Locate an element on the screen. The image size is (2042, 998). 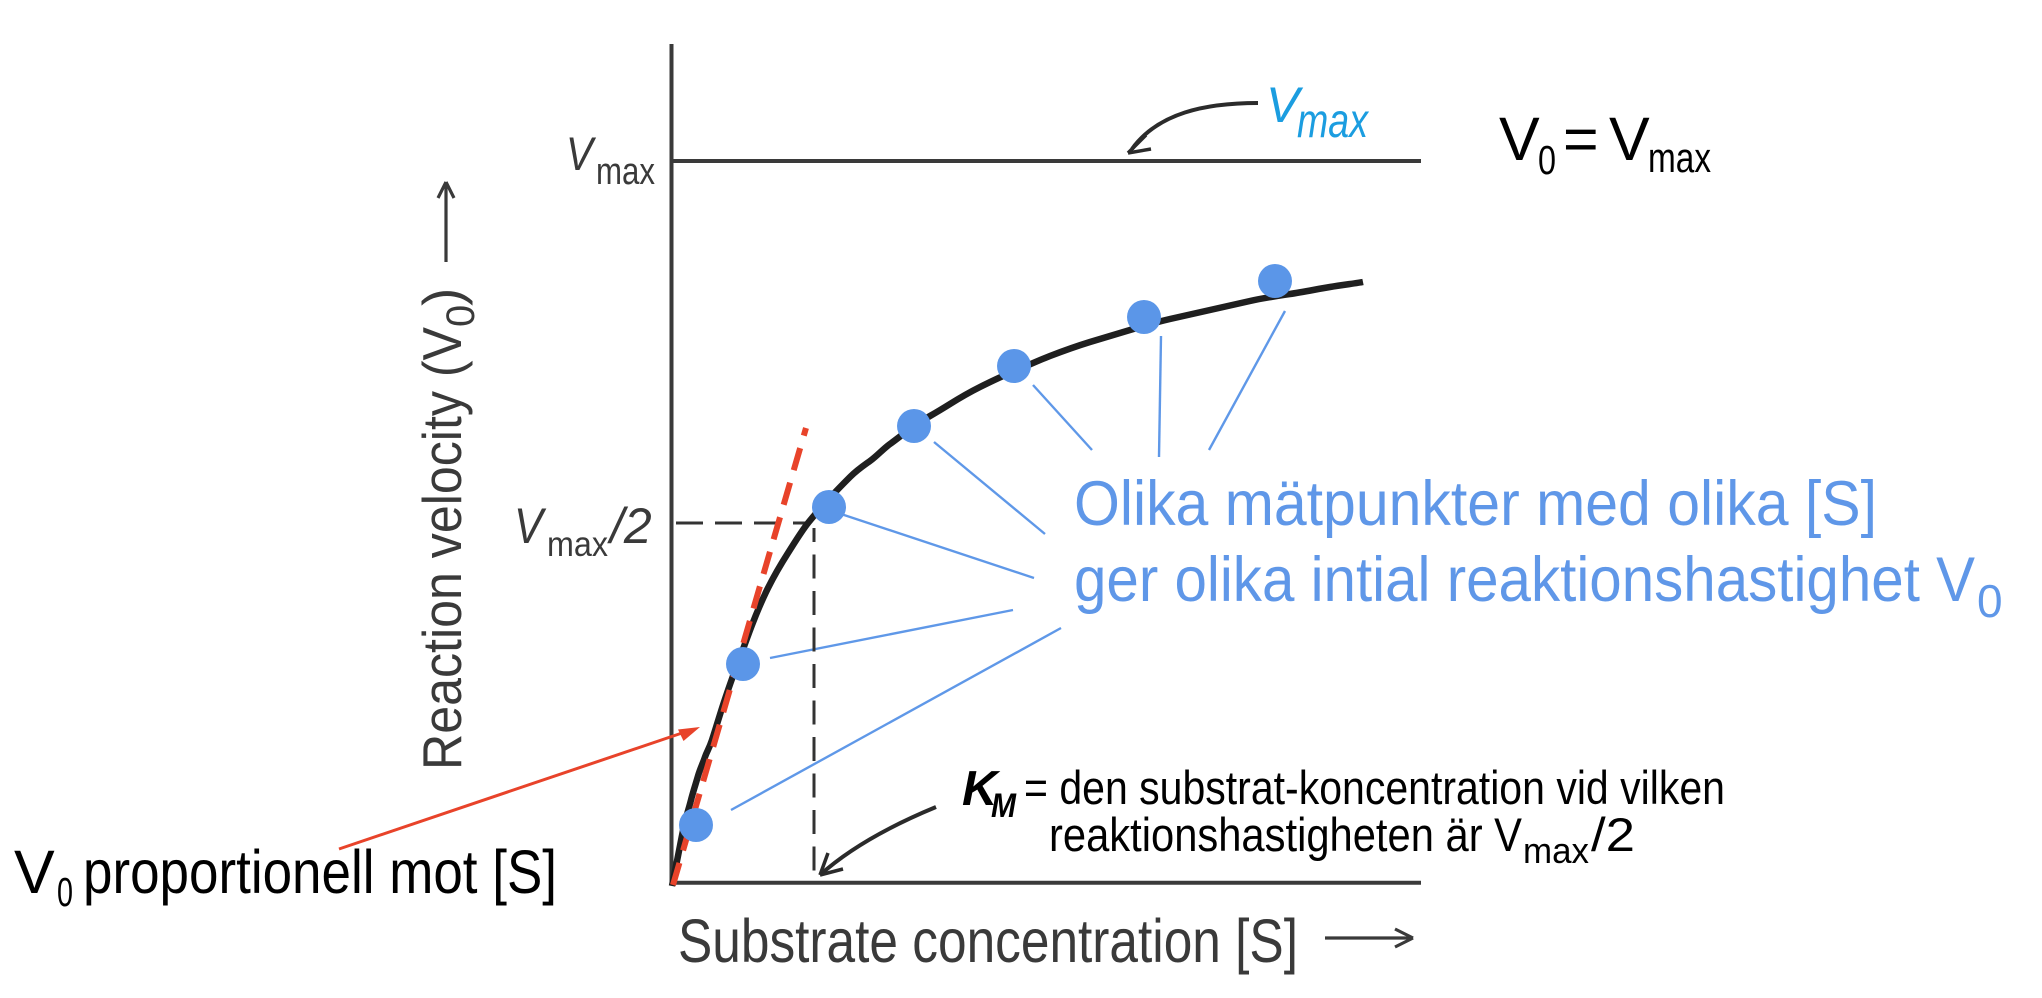
svg-text:ger olika intial reaktionshast: ger olika intial reaktionshastighet V is located at coordinates (1524, 580).